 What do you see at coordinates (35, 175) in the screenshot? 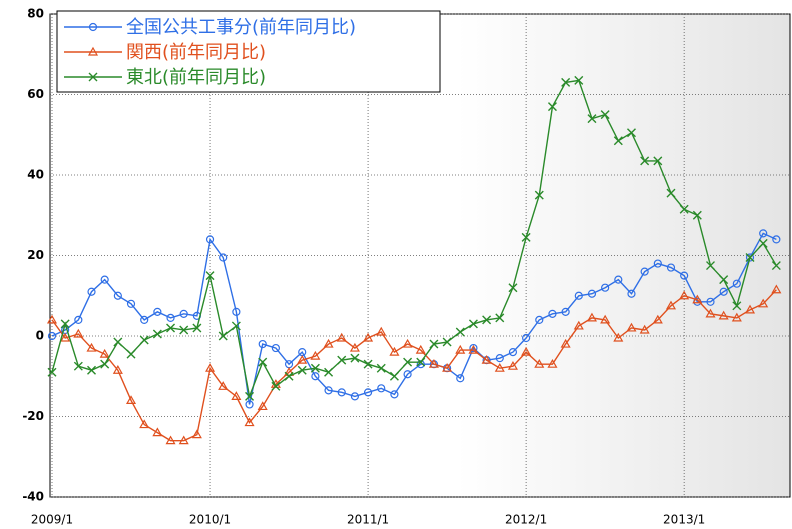
I see `y-tick-label: 40` at bounding box center [35, 175].